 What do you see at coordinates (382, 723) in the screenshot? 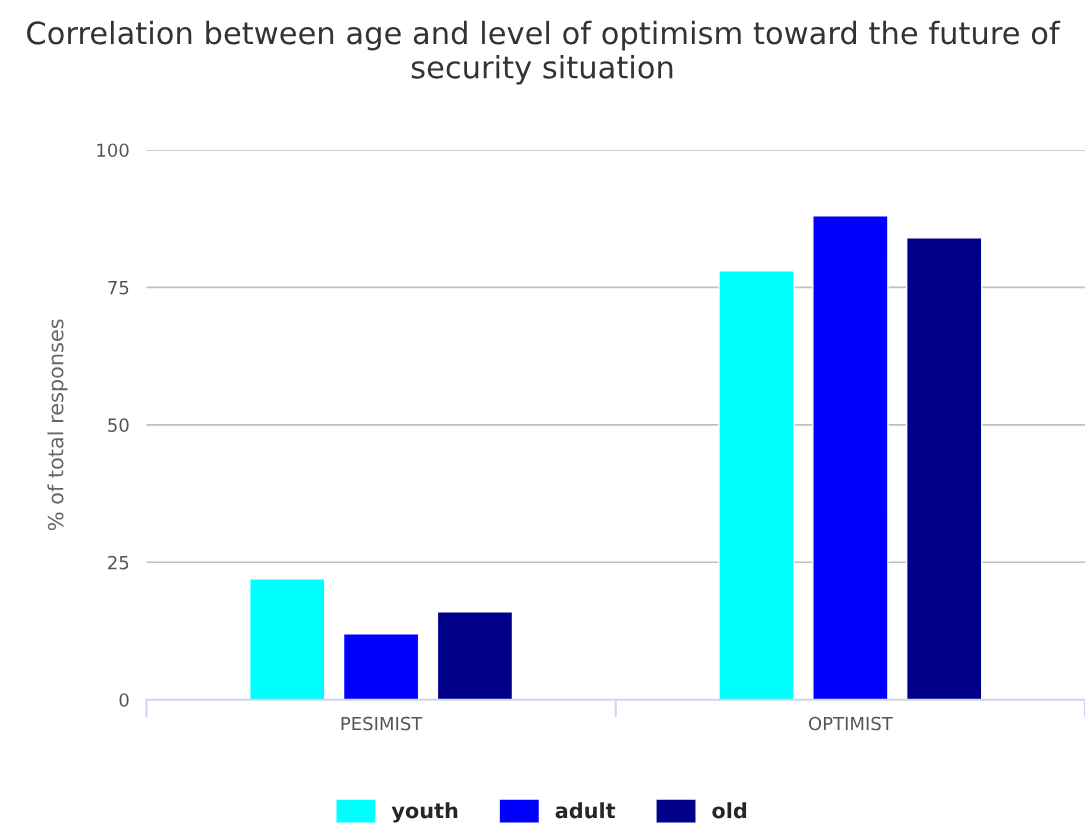
I see `x-tick-label: PESIMIST` at bounding box center [382, 723].